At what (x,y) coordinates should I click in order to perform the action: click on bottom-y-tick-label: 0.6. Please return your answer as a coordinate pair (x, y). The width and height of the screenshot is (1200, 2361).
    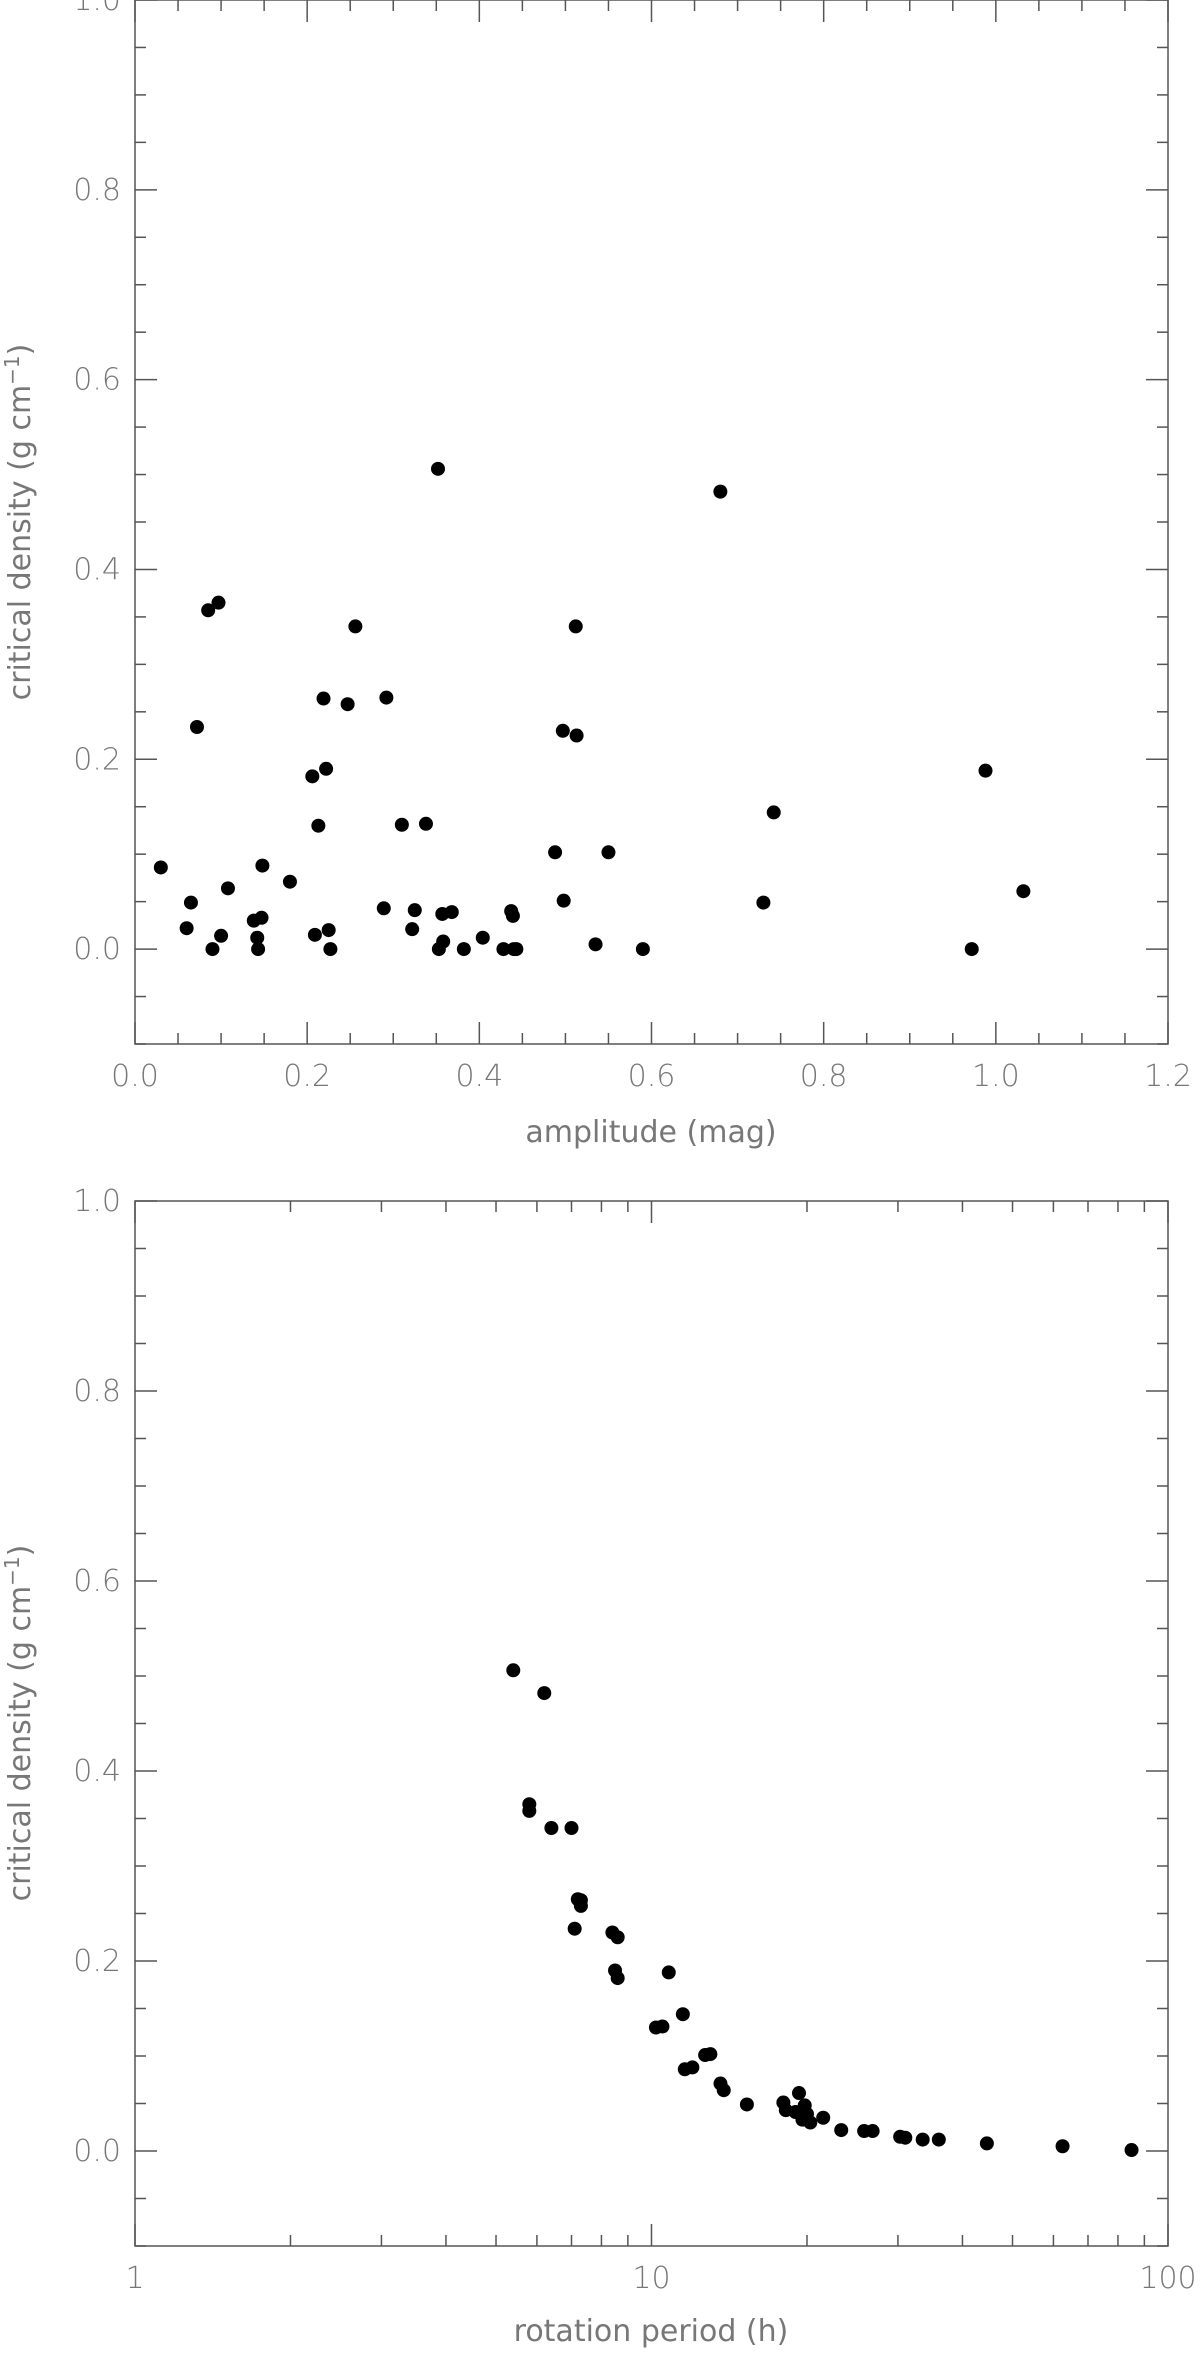
    Looking at the image, I should click on (97, 1581).